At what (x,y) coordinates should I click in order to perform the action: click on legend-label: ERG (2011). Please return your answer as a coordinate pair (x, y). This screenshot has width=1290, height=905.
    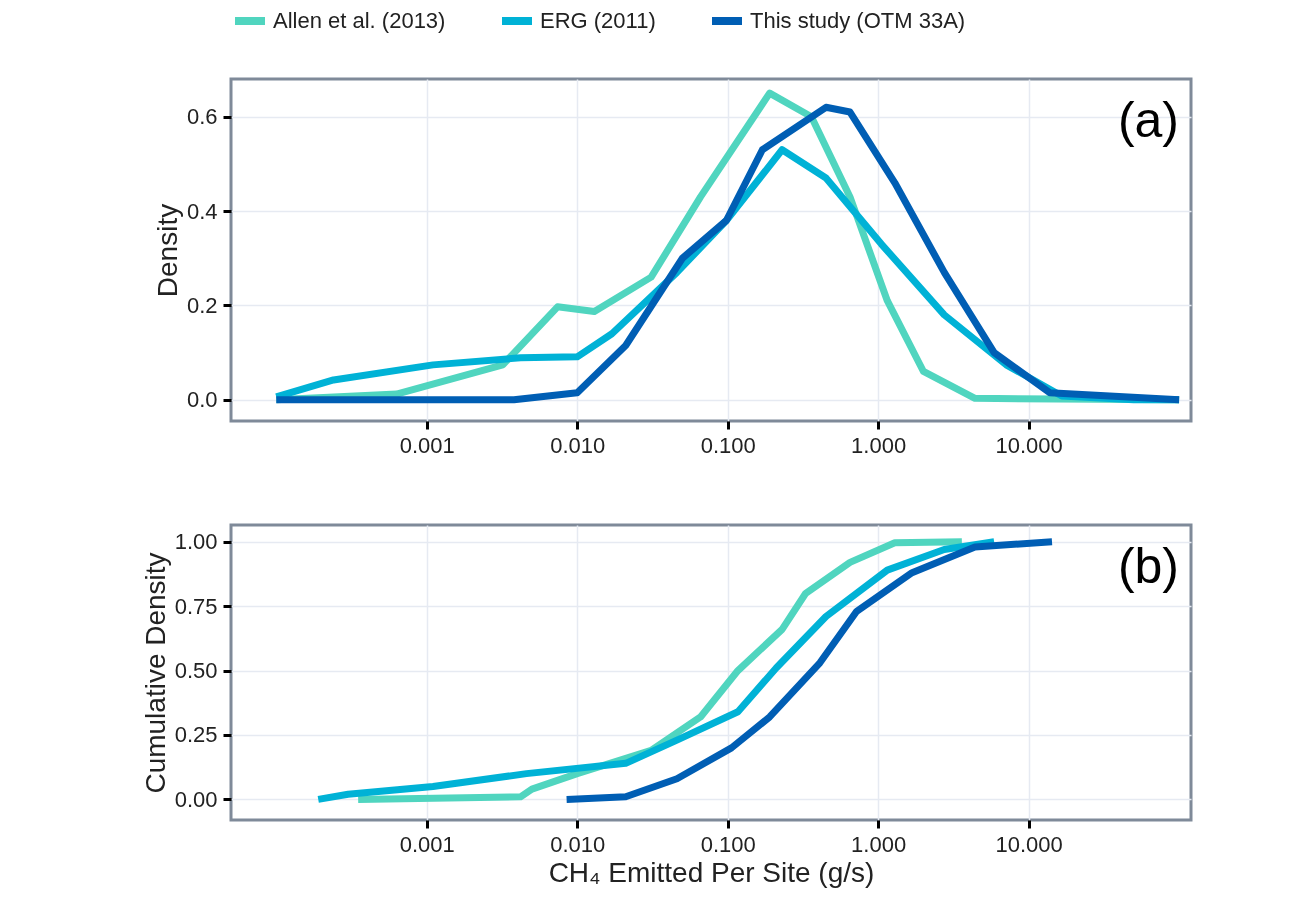
    Looking at the image, I should click on (598, 20).